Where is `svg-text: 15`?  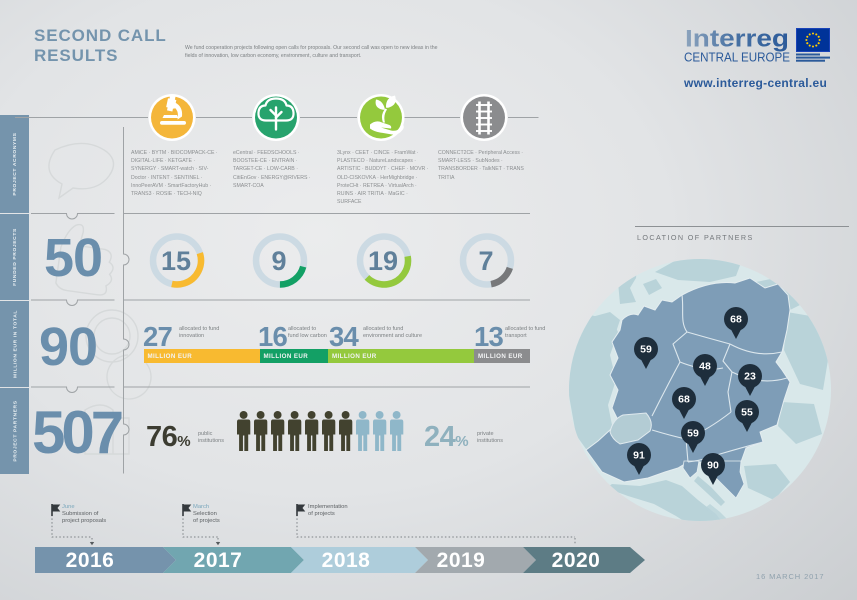
svg-text: 15 is located at coordinates (176, 261).